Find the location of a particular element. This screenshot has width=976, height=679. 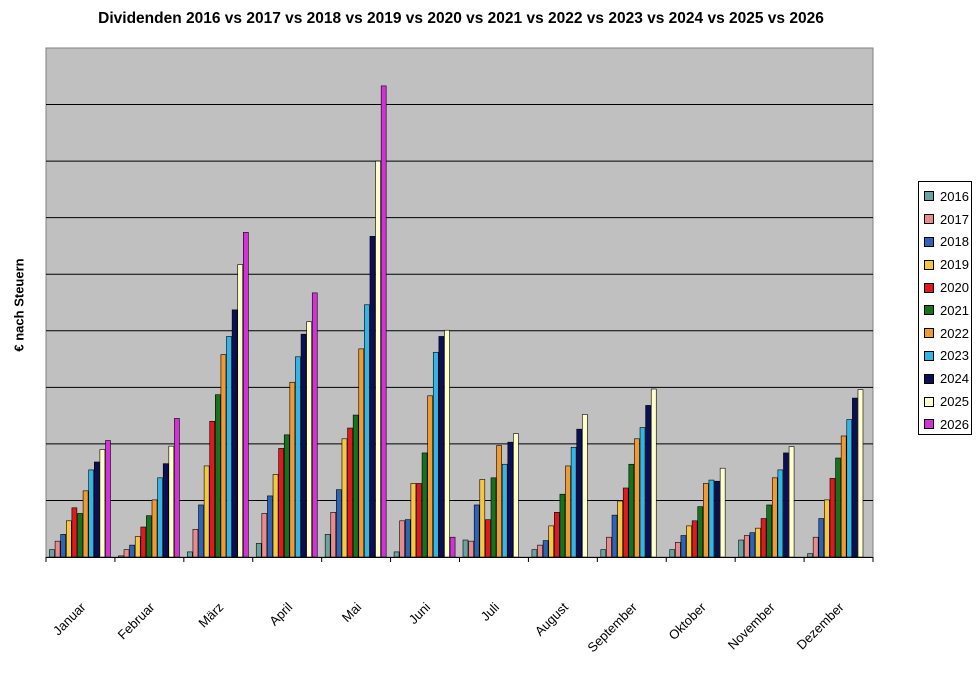

legend-label: 2017 is located at coordinates (954, 219).